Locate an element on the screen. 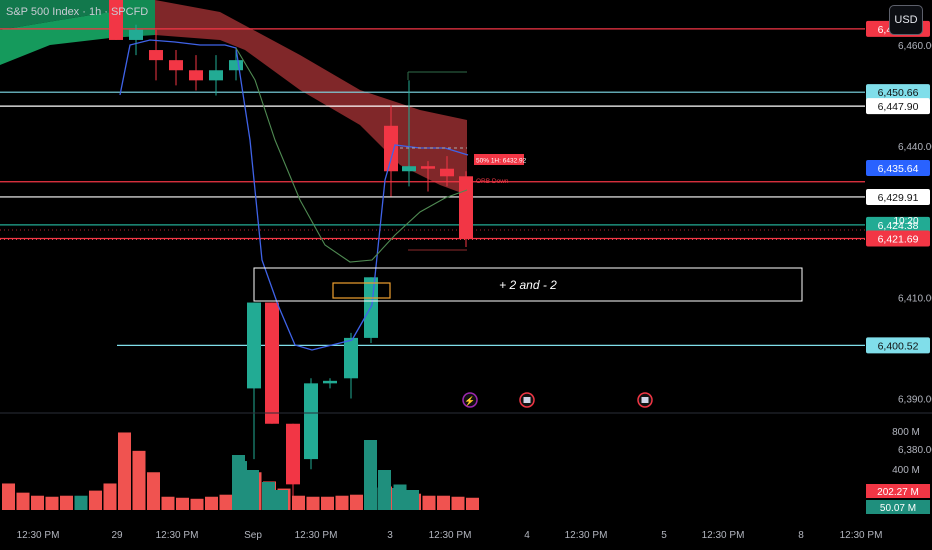 The height and width of the screenshot is (550, 932). time-tick-label: 29 is located at coordinates (117, 535).